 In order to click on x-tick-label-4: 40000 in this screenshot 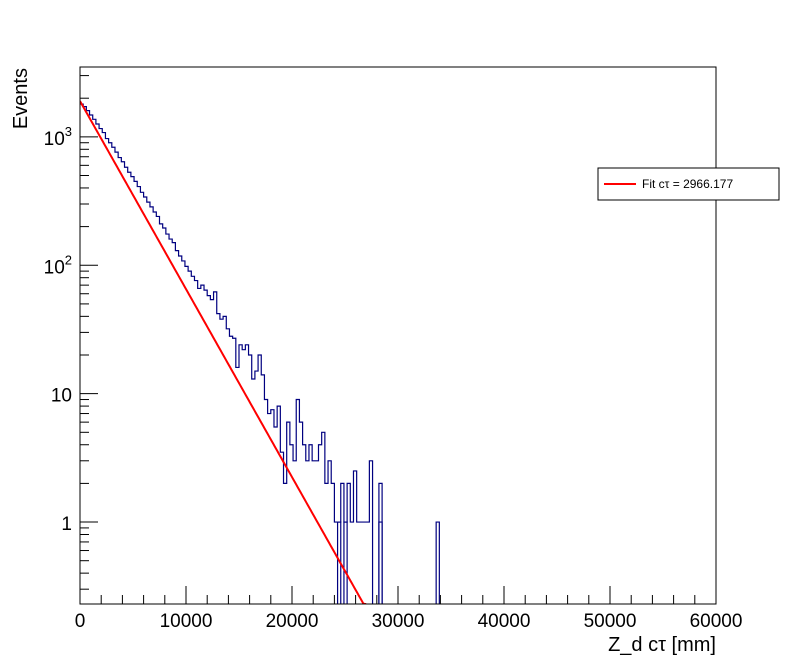, I will do `click(504, 621)`.